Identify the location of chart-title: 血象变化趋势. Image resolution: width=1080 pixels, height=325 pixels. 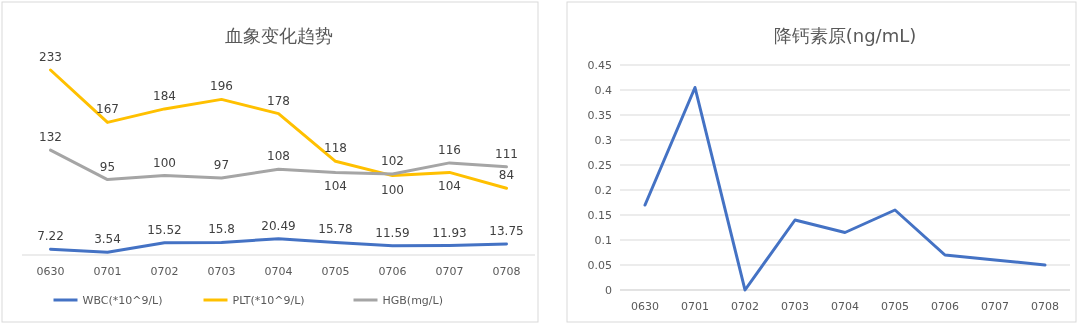
(278, 35).